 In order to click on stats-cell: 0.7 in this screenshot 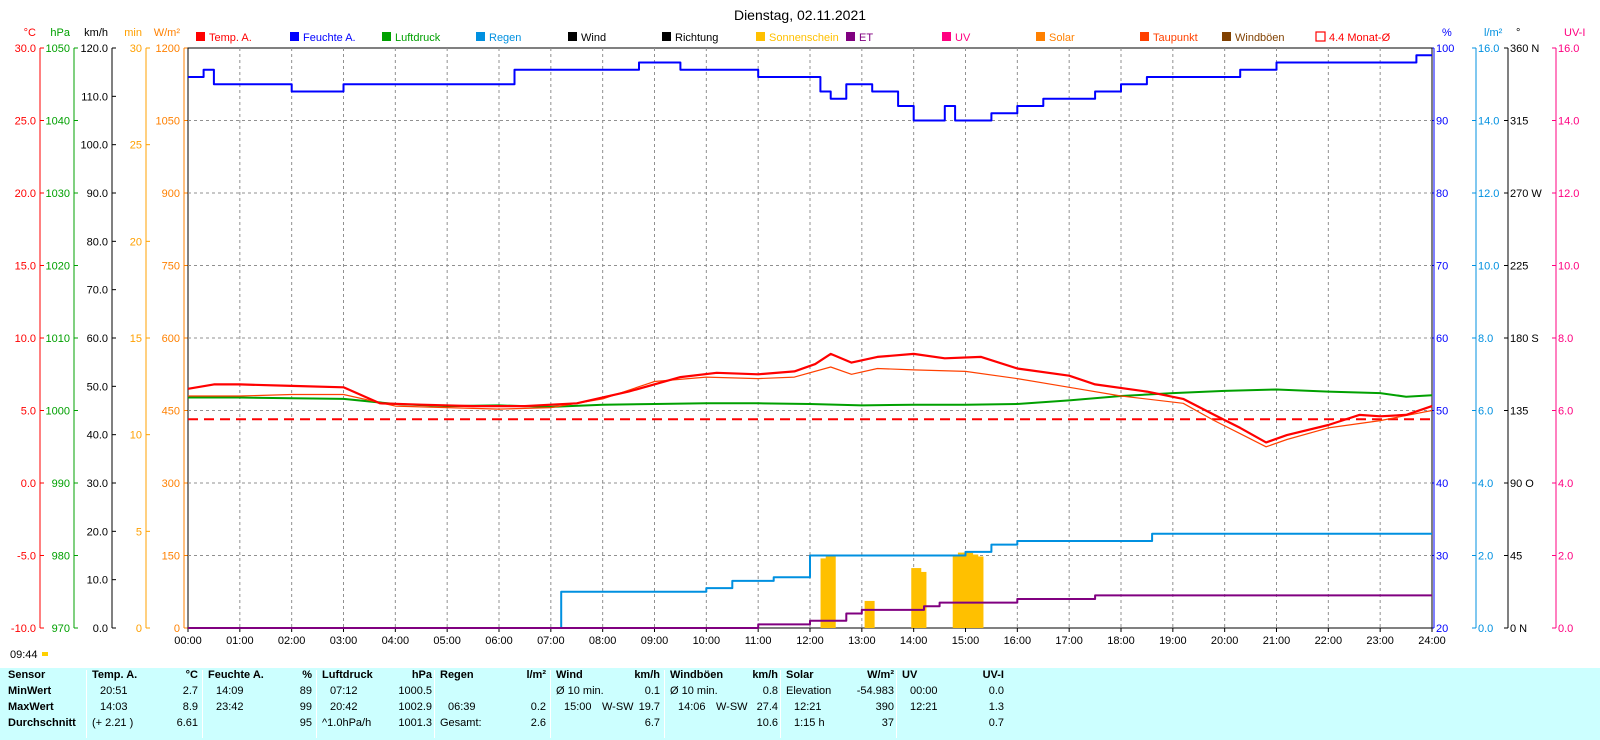, I will do `click(996, 723)`.